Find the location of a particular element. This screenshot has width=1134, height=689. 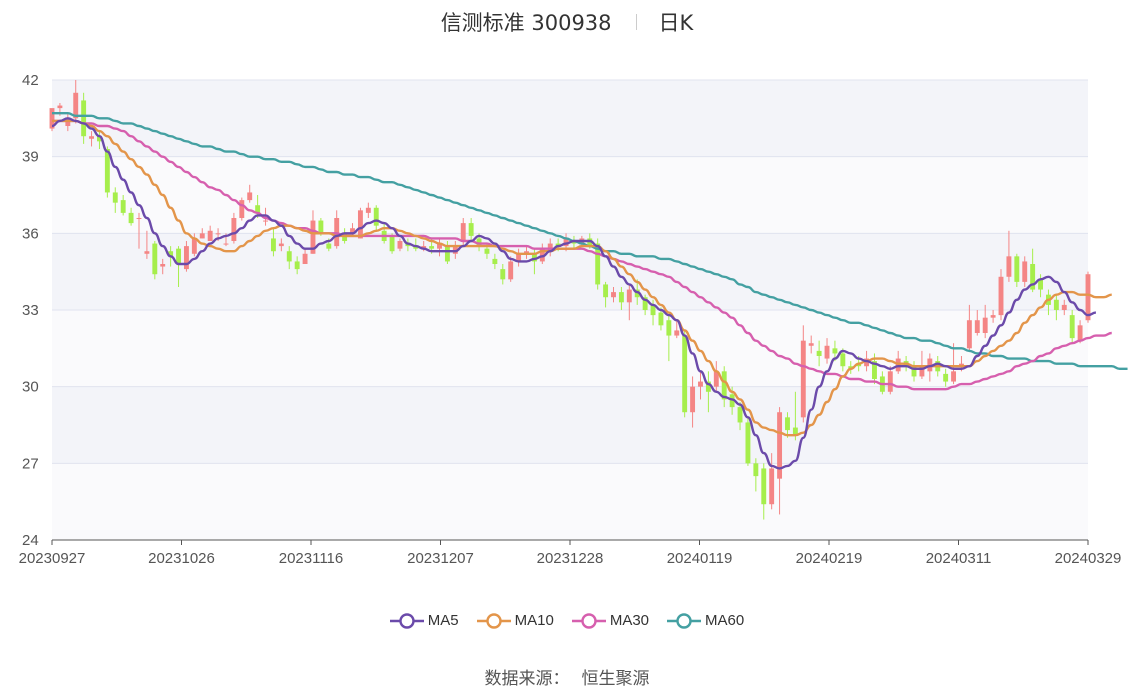

x-tick-label: 20231026 is located at coordinates (181, 558).